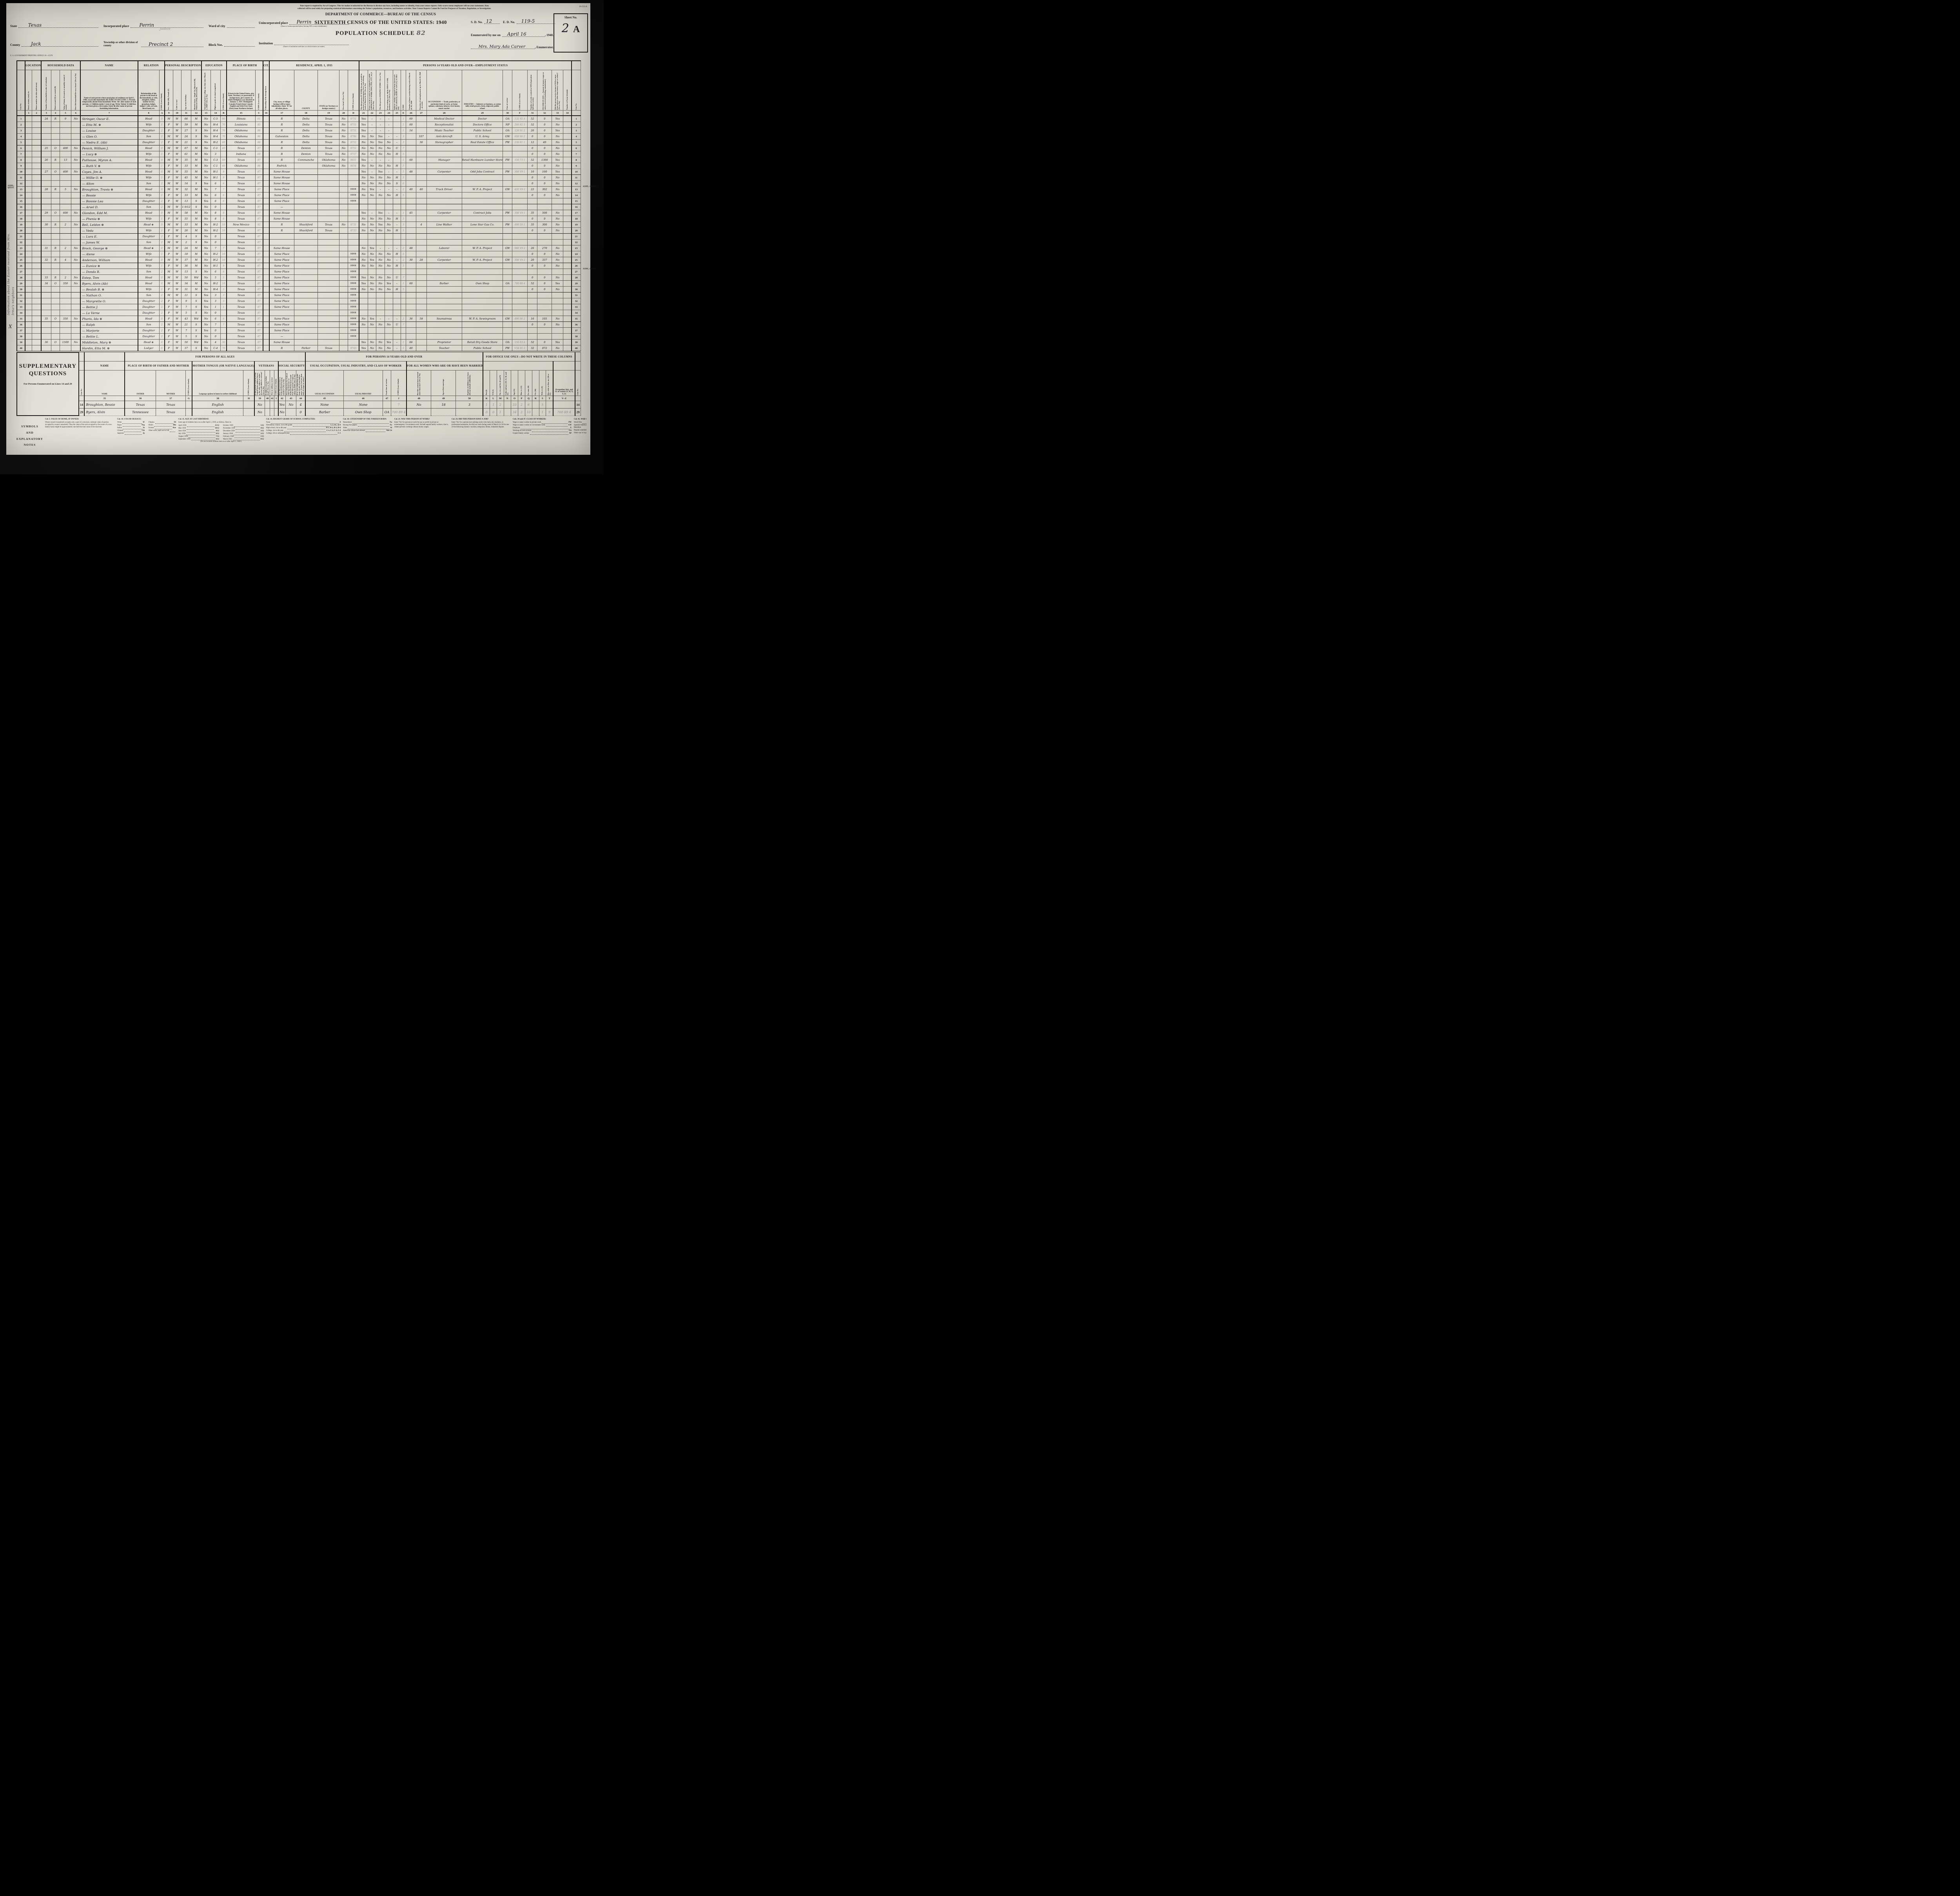 The width and height of the screenshot is (1960, 1896). Describe the element at coordinates (33, 65) in the screenshot. I see `column-group-location: LOCATION` at that location.